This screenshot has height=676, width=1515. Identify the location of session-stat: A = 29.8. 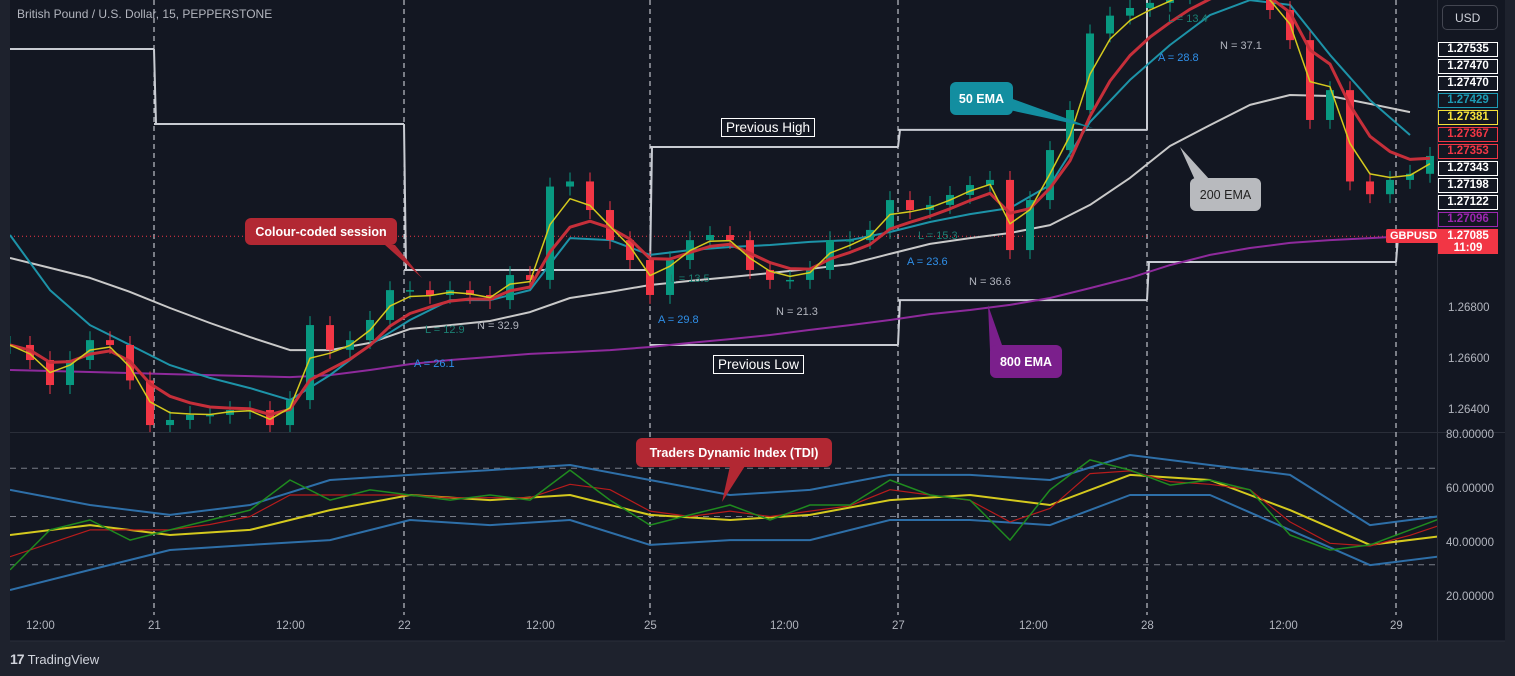
(678, 320).